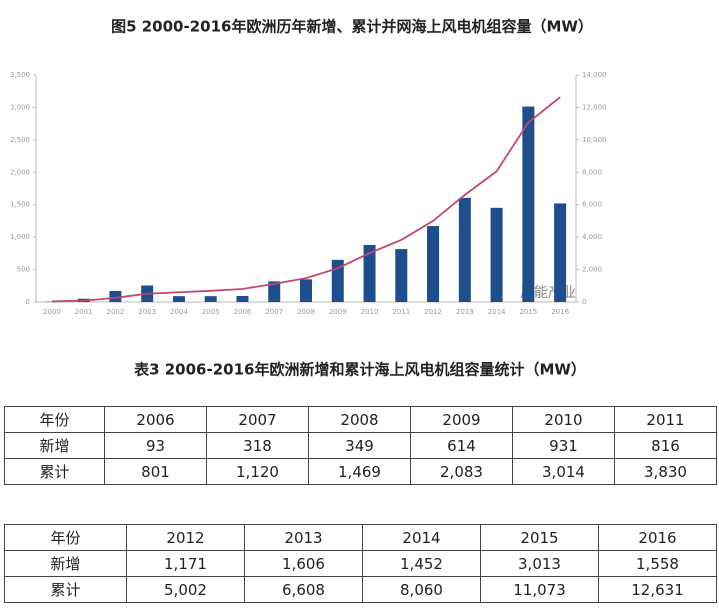 This screenshot has height=611, width=719. What do you see at coordinates (20, 172) in the screenshot?
I see `y-tick-label: 2,000` at bounding box center [20, 172].